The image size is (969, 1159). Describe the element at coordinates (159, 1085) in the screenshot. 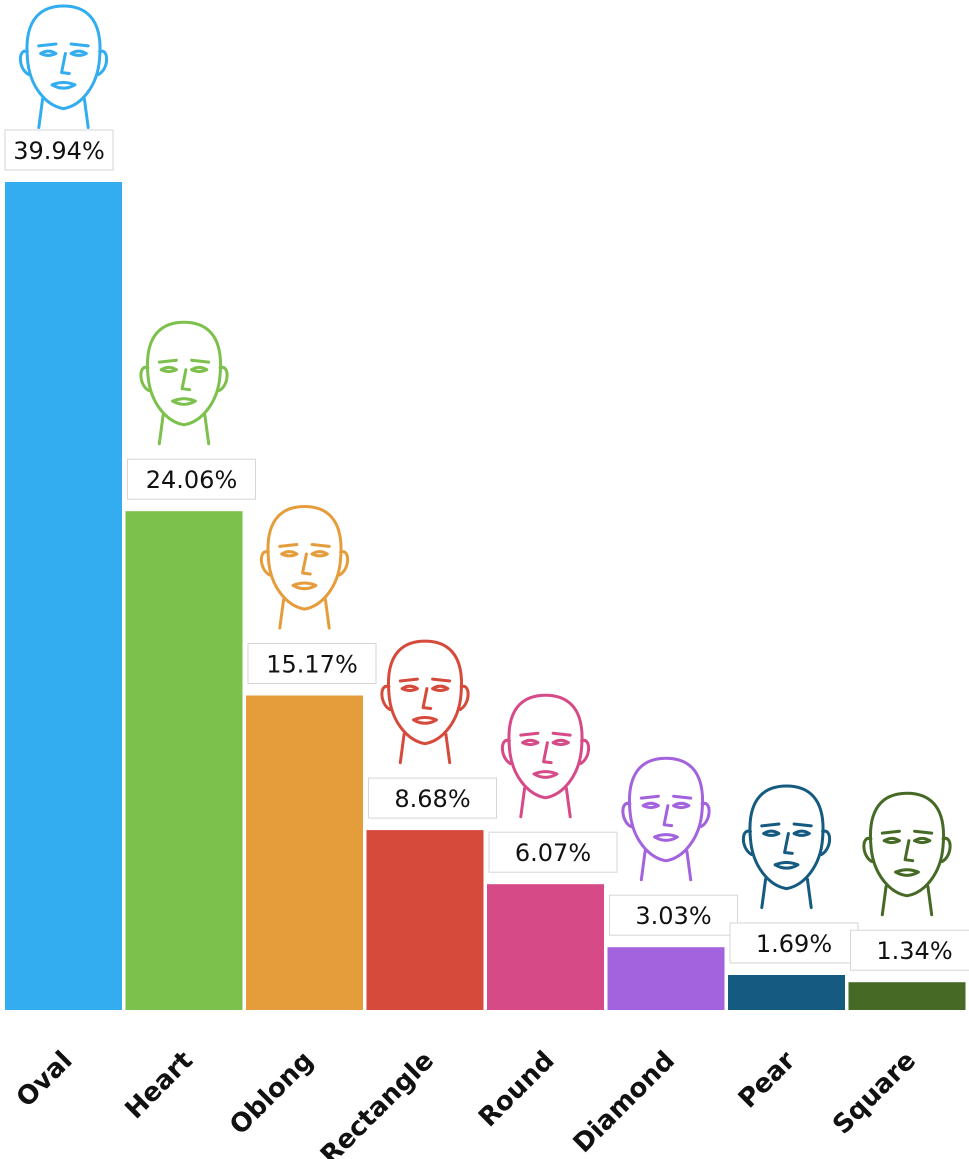

I see `category-label: Heart` at that location.